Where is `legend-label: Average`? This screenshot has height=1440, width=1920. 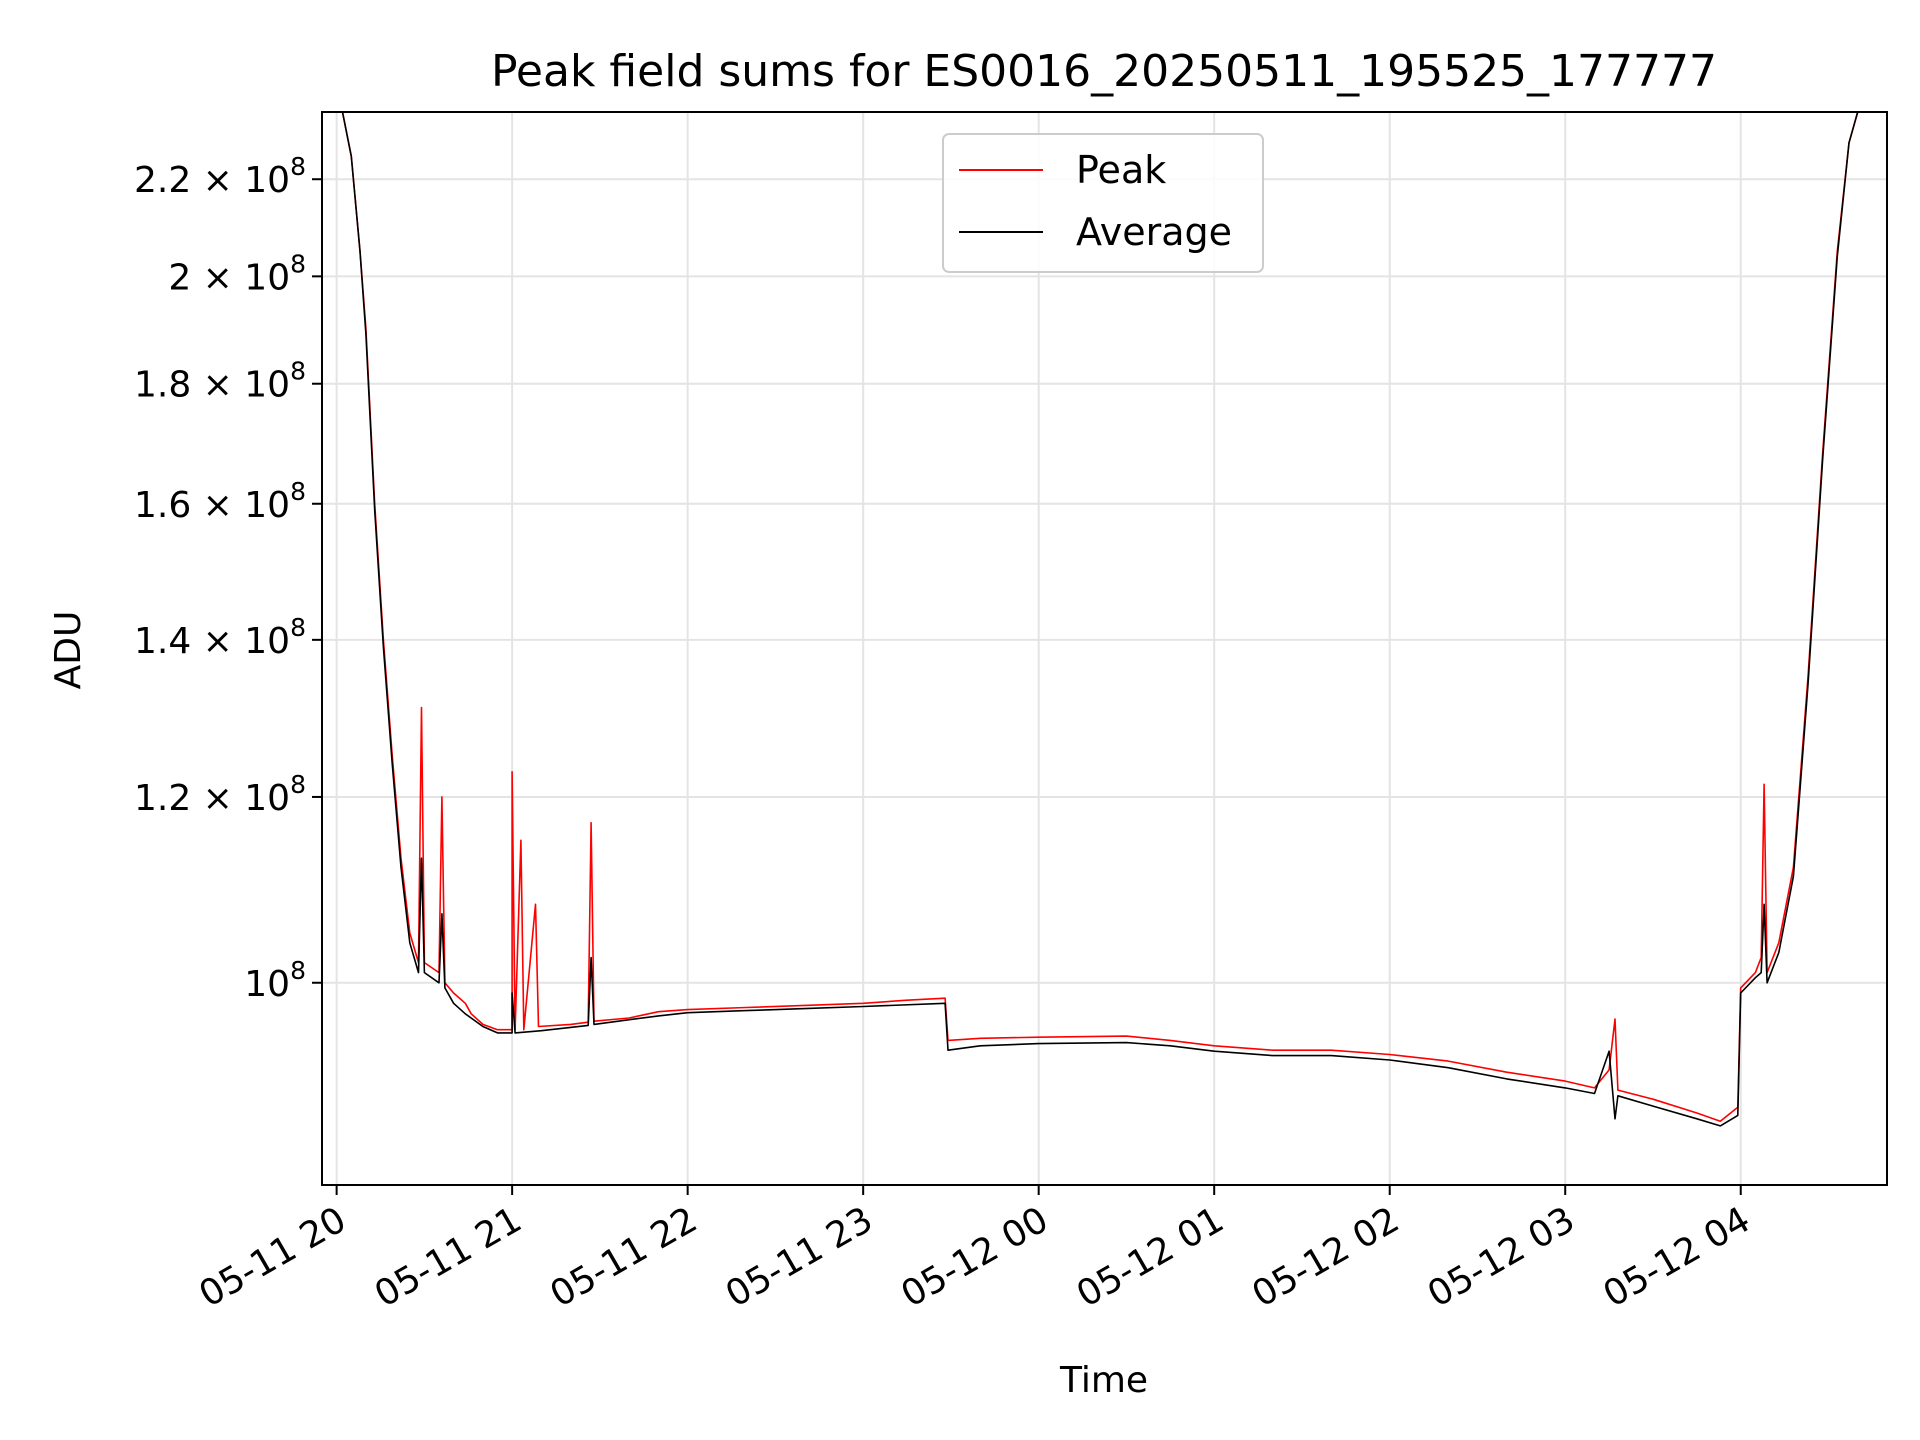 legend-label: Average is located at coordinates (1154, 232).